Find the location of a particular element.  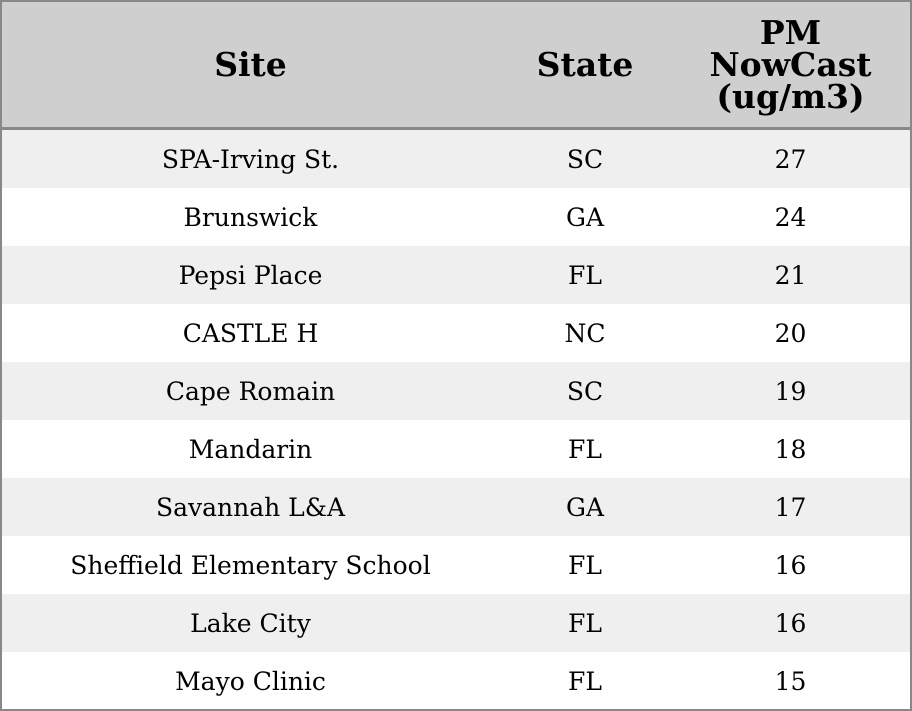

cell-site: Pepsi Place is located at coordinates (250, 275).